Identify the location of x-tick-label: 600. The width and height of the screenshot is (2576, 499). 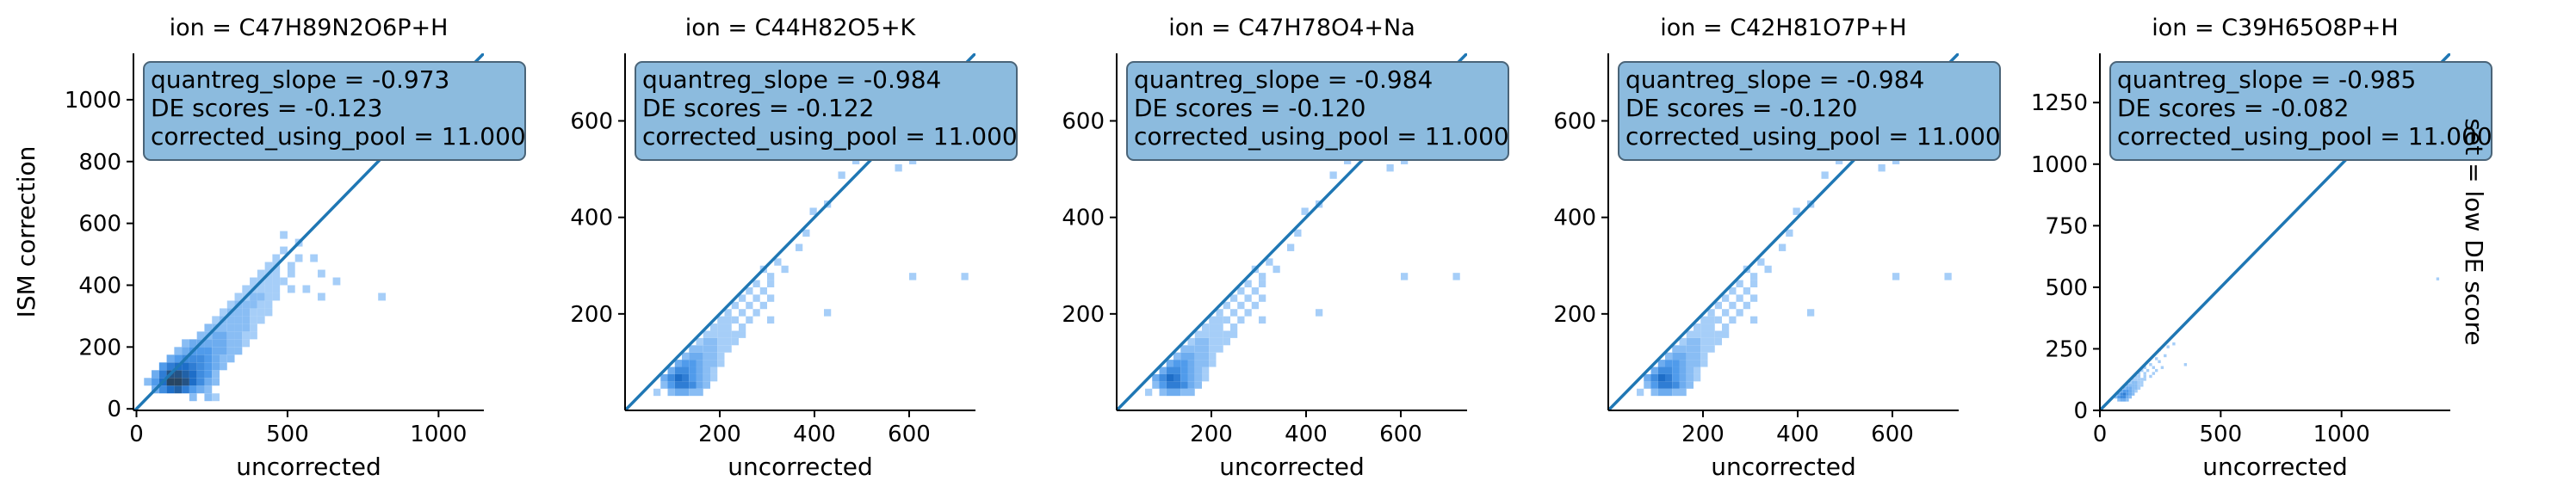
(910, 434).